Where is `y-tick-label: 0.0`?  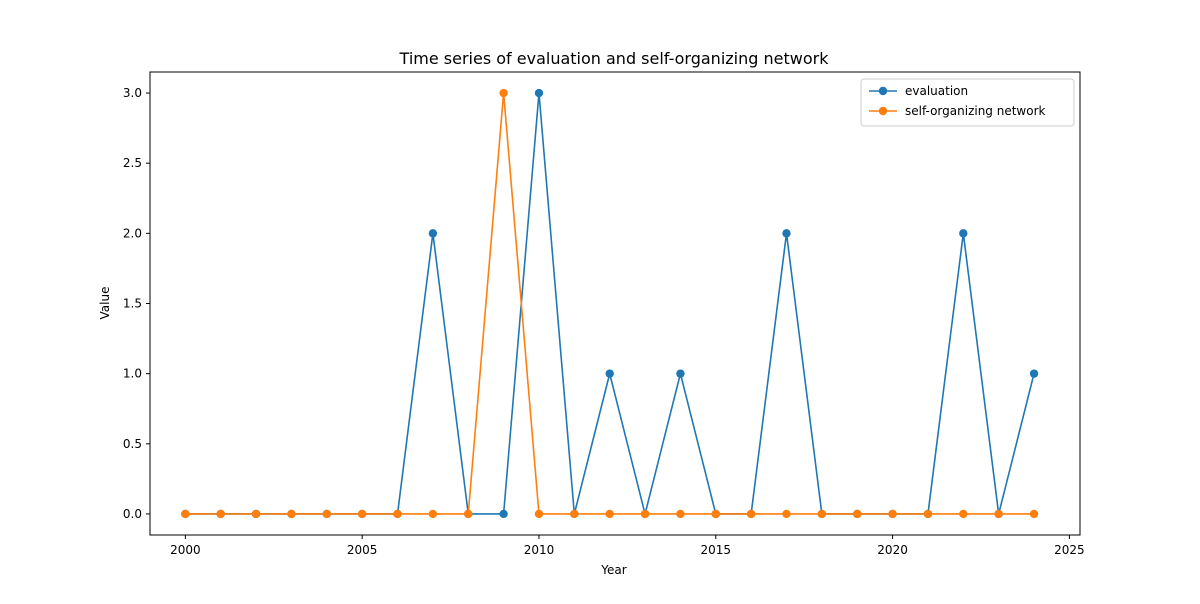
y-tick-label: 0.0 is located at coordinates (132, 514).